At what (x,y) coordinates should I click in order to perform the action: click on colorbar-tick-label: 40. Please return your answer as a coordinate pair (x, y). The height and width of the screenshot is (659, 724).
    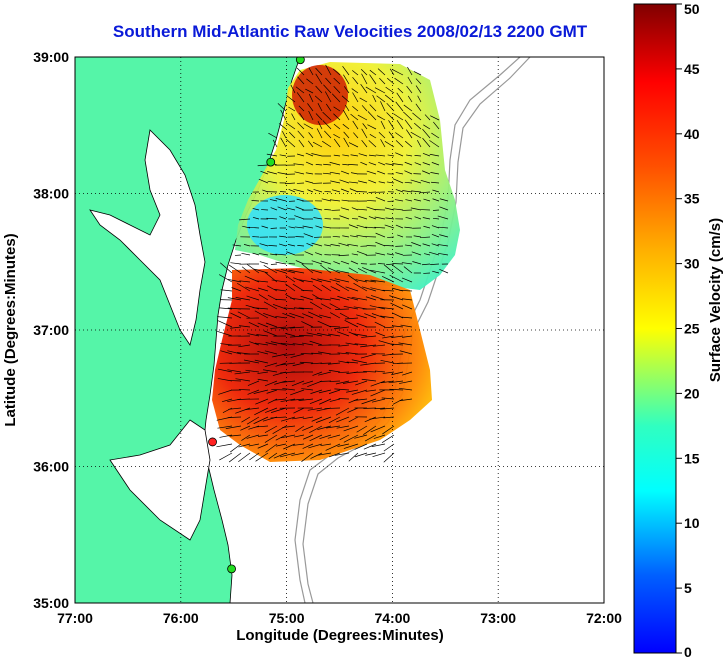
    Looking at the image, I should click on (692, 134).